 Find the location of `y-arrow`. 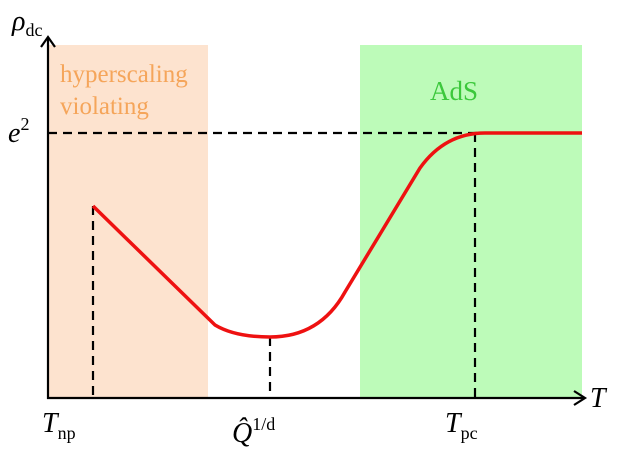

y-arrow is located at coordinates (48, 41).